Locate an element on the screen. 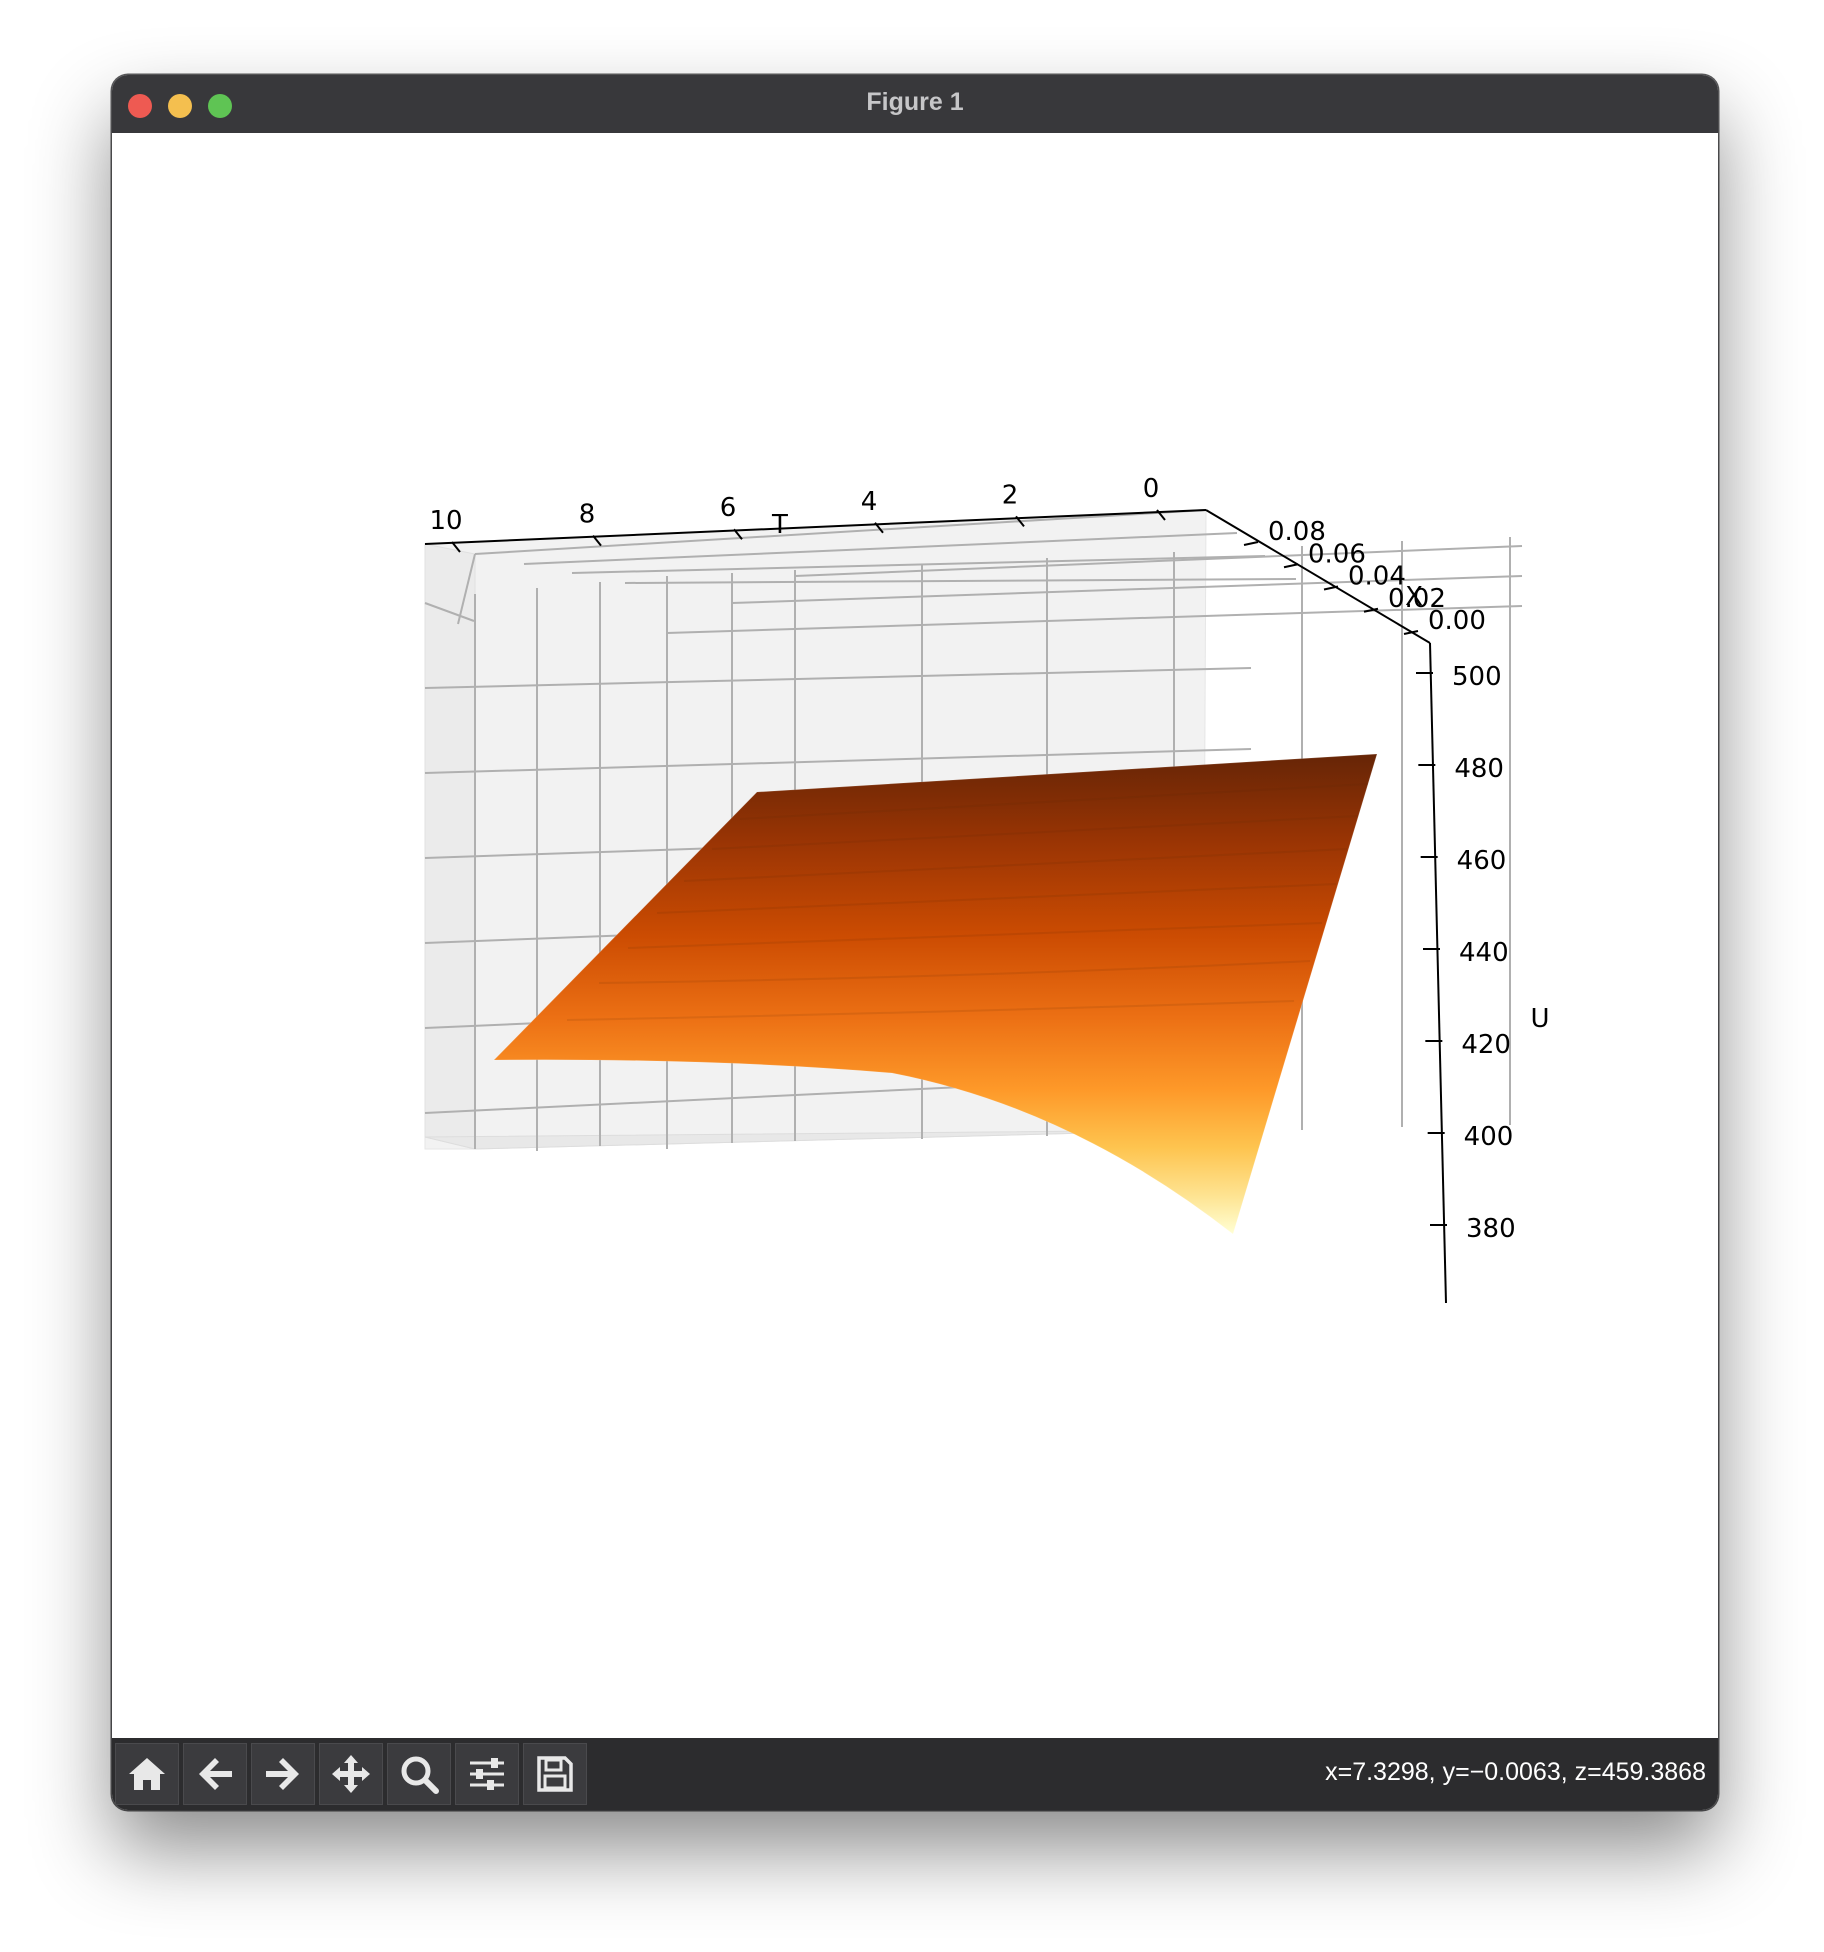 This screenshot has height=1952, width=1824. back-button is located at coordinates (215, 1774).